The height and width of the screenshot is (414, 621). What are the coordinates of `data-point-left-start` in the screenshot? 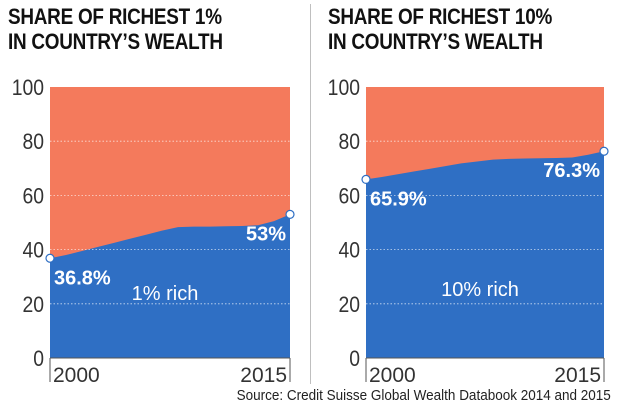 It's located at (50, 258).